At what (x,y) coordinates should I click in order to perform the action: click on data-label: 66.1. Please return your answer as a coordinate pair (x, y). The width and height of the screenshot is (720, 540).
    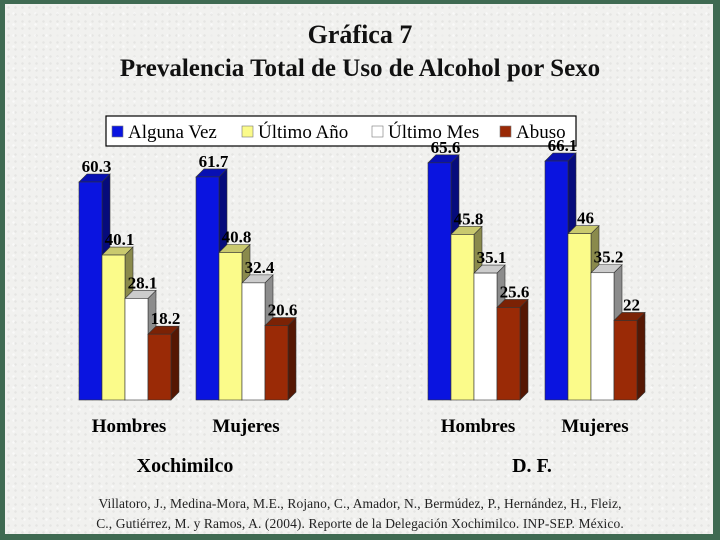
    Looking at the image, I should click on (563, 145).